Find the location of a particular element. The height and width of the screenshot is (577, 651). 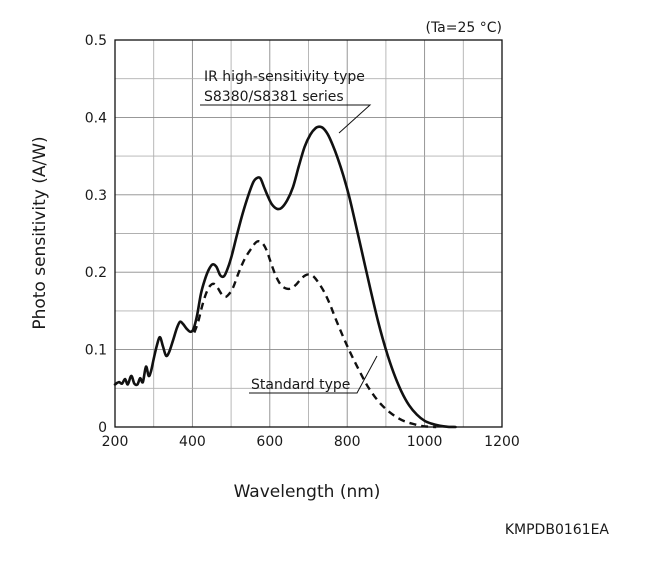

measurement-condition: (Ta=25 °C) is located at coordinates (463, 28).